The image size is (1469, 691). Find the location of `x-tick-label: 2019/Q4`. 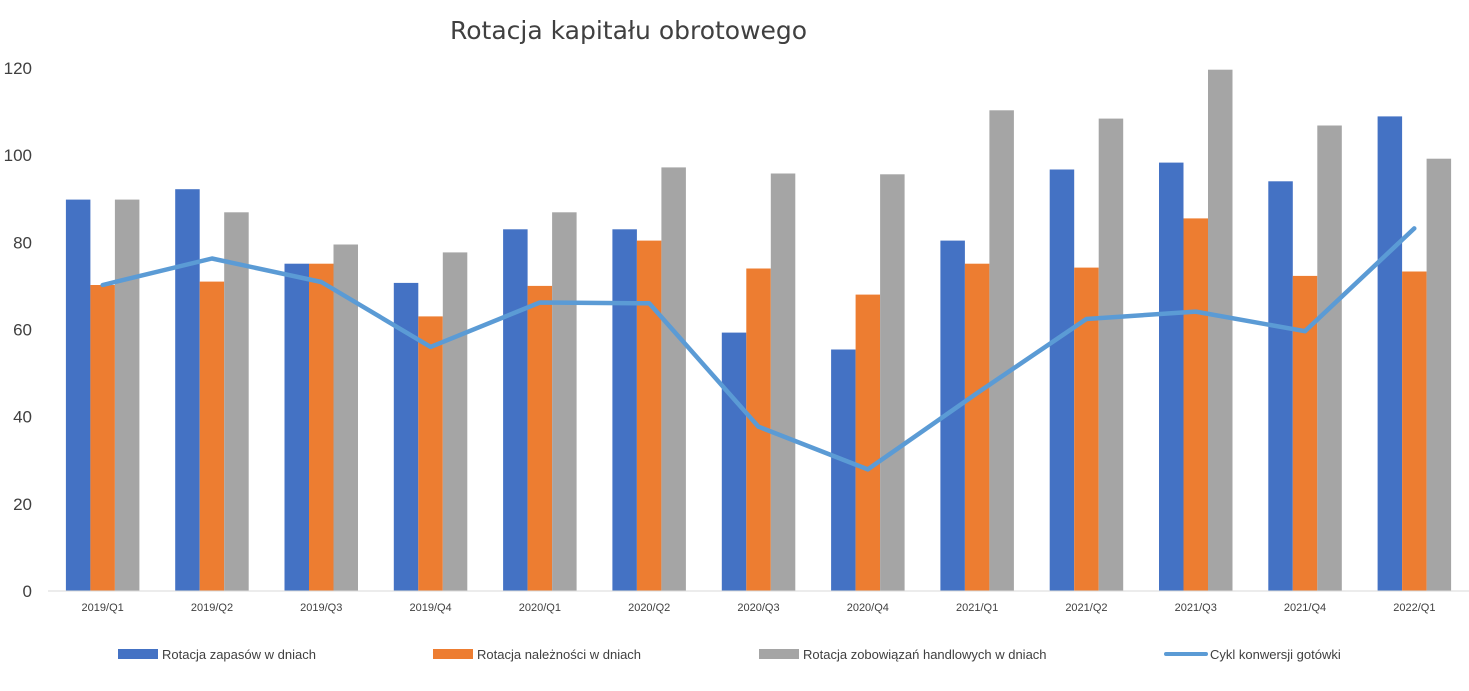

x-tick-label: 2019/Q4 is located at coordinates (430, 608).